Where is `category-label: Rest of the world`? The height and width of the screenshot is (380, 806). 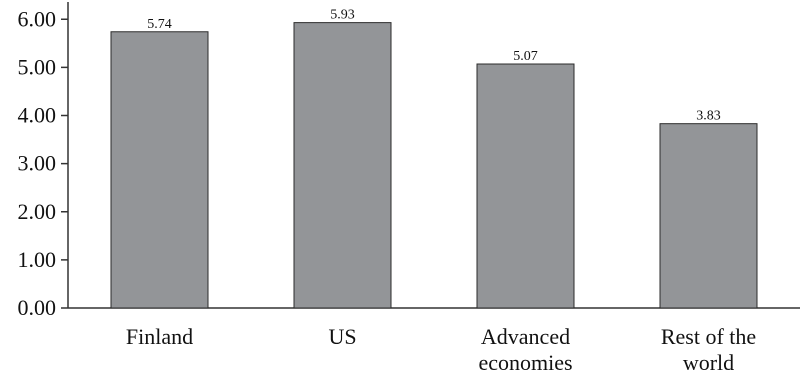 category-label: Rest of the world is located at coordinates (708, 349).